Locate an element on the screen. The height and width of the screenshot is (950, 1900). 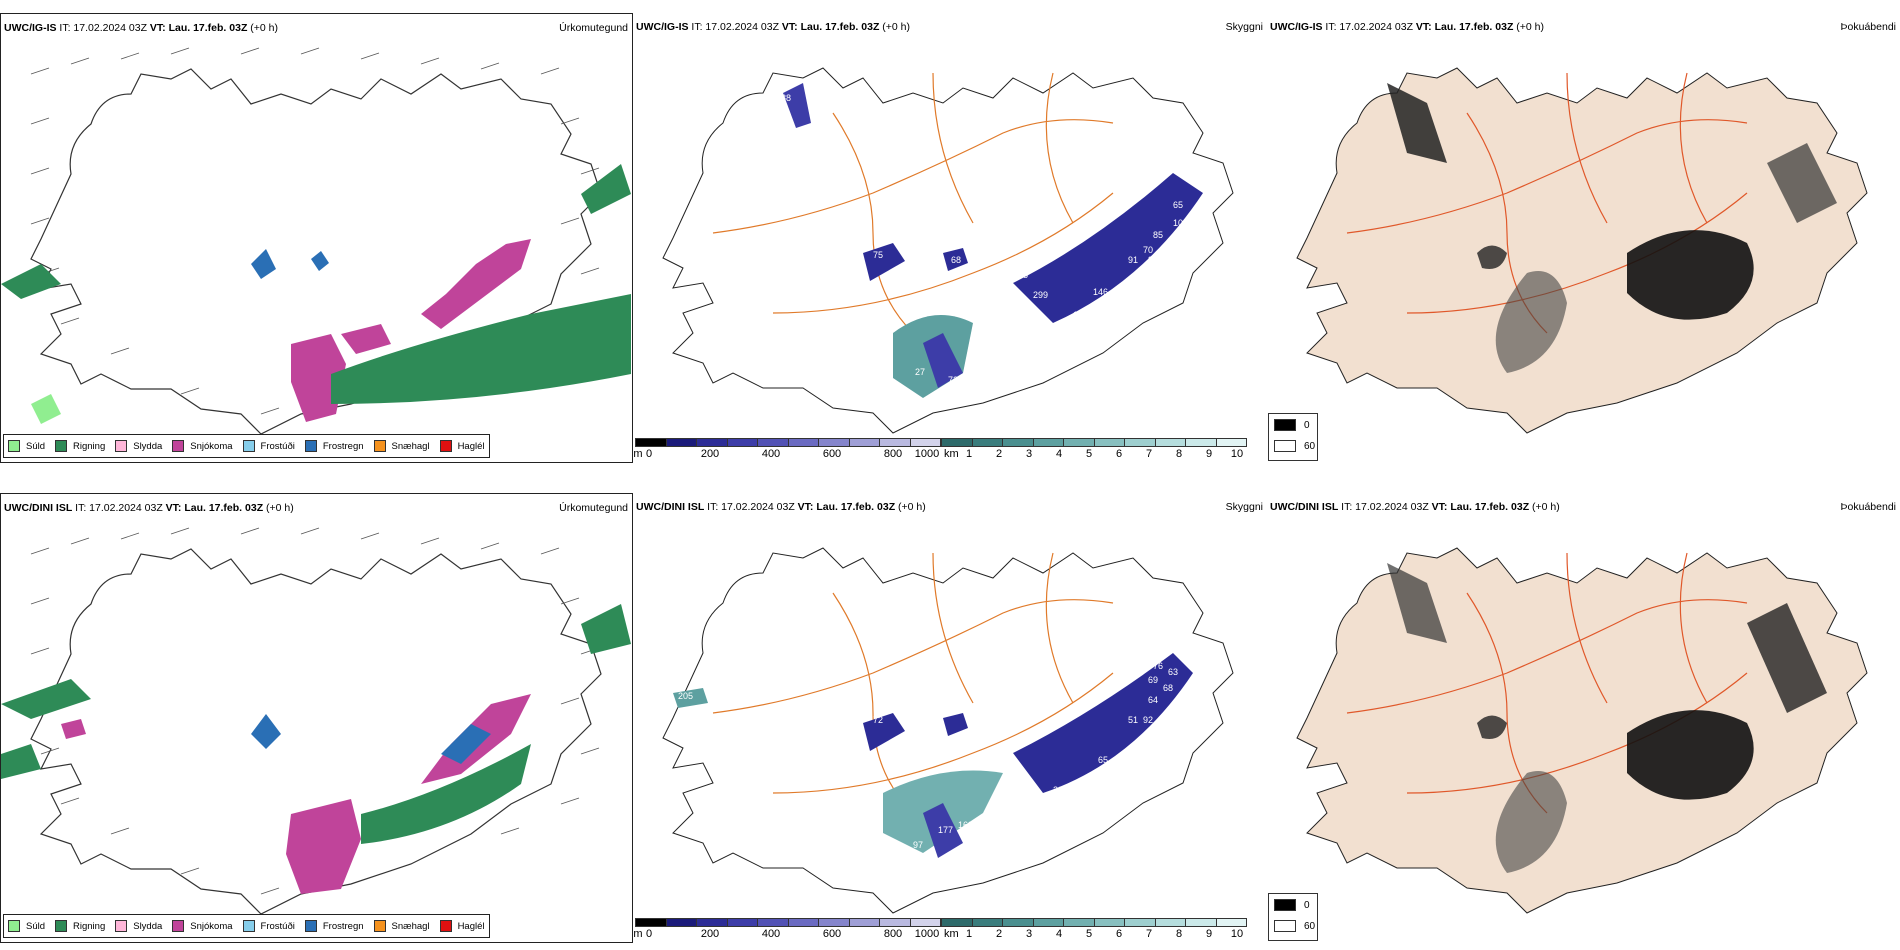
legend-item: 0 is located at coordinates (1292, 905).